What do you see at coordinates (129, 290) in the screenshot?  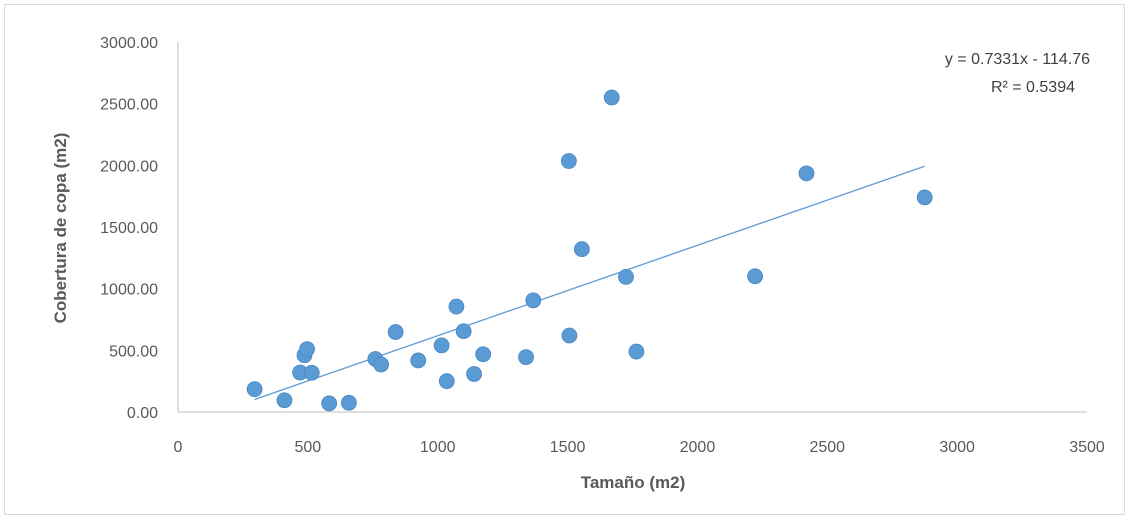 I see `y-tick-label: 1000.00` at bounding box center [129, 290].